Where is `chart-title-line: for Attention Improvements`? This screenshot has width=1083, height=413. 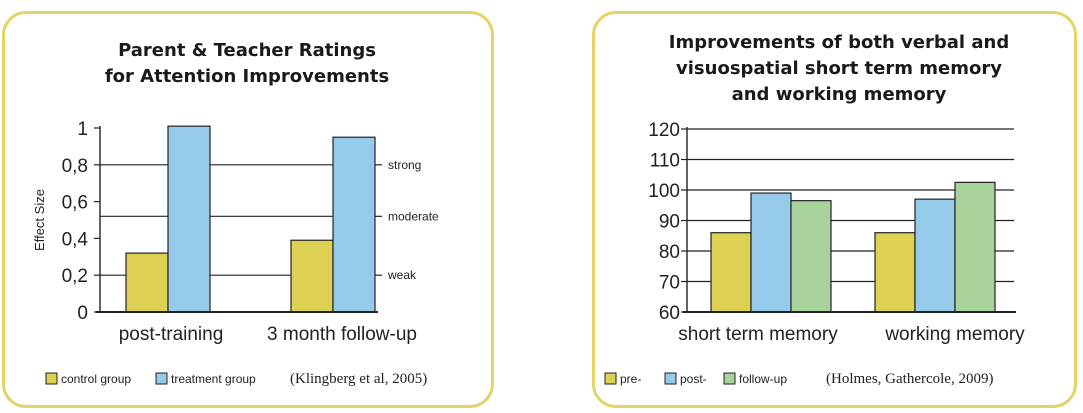
chart-title-line: for Attention Improvements is located at coordinates (247, 76).